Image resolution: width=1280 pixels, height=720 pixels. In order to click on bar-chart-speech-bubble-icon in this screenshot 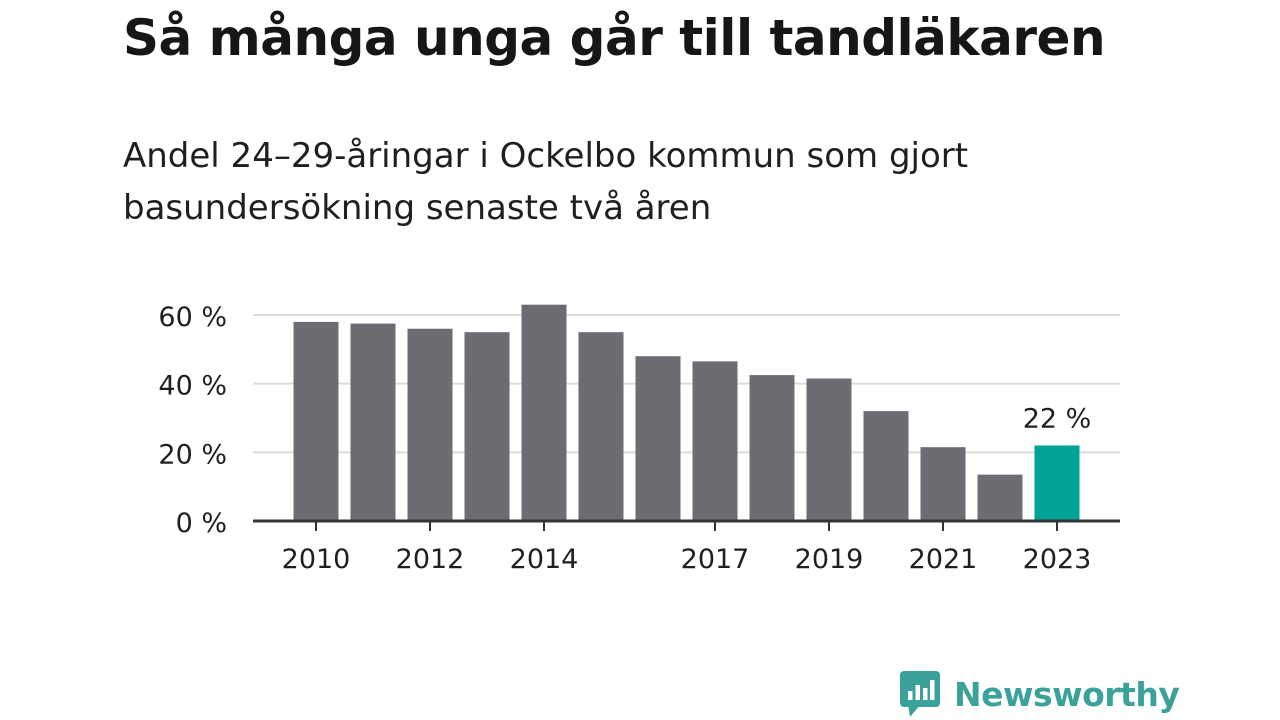, I will do `click(920, 694)`.